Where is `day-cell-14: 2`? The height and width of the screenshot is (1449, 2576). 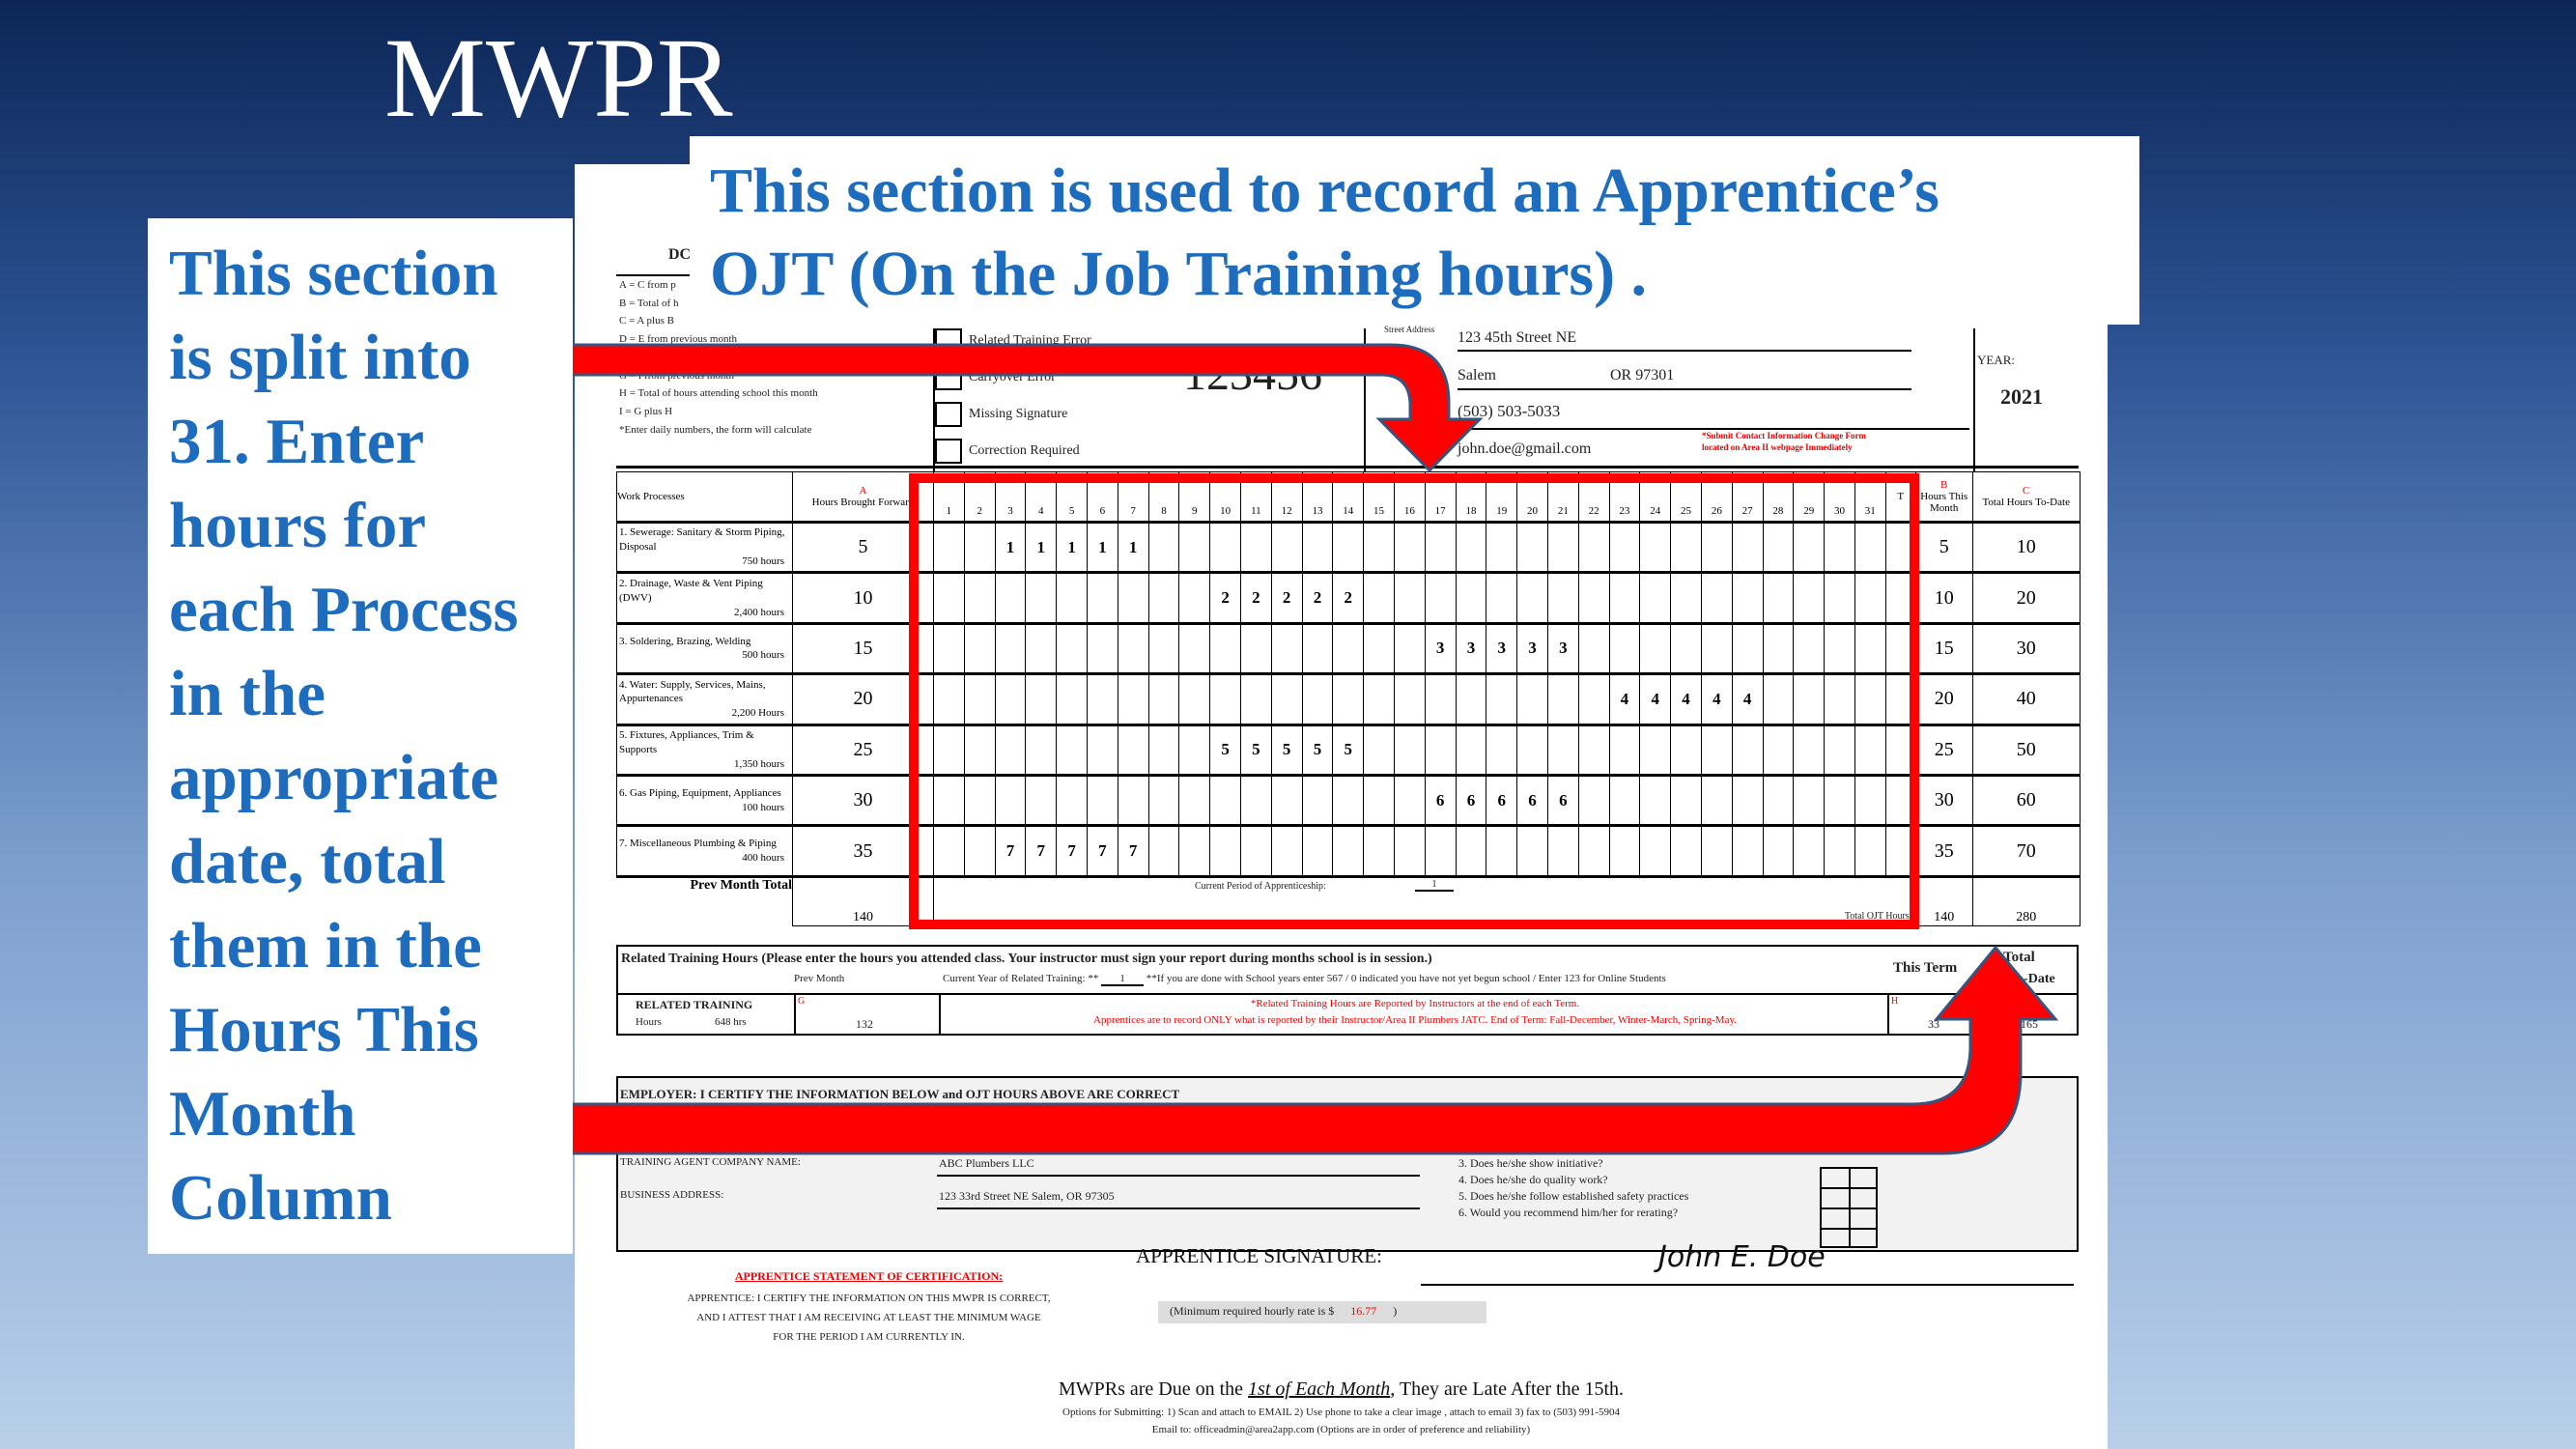
day-cell-14: 2 is located at coordinates (1348, 597).